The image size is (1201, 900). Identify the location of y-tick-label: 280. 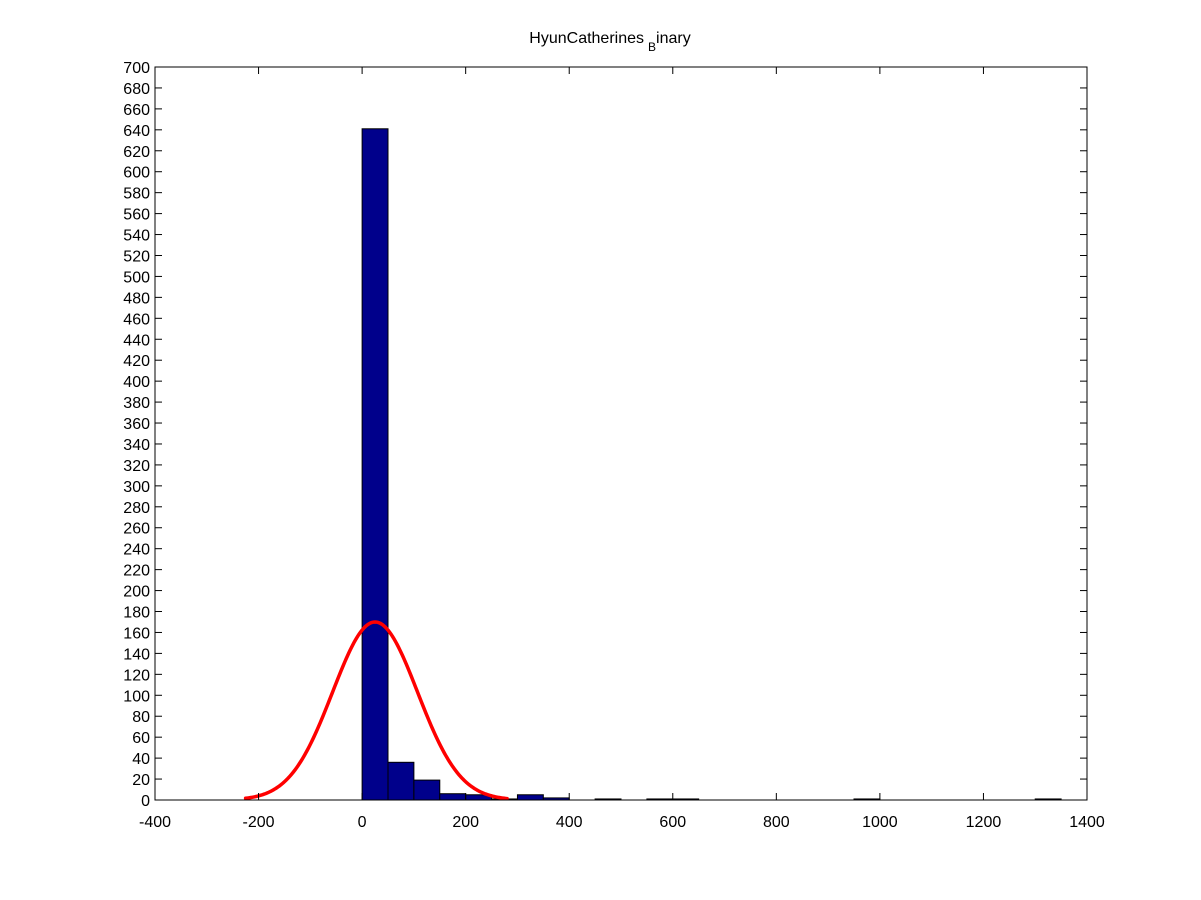
(136, 508).